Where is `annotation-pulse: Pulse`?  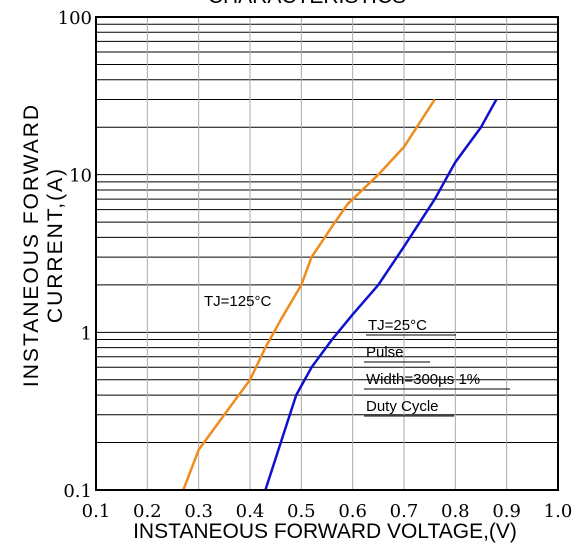
annotation-pulse: Pulse is located at coordinates (385, 352).